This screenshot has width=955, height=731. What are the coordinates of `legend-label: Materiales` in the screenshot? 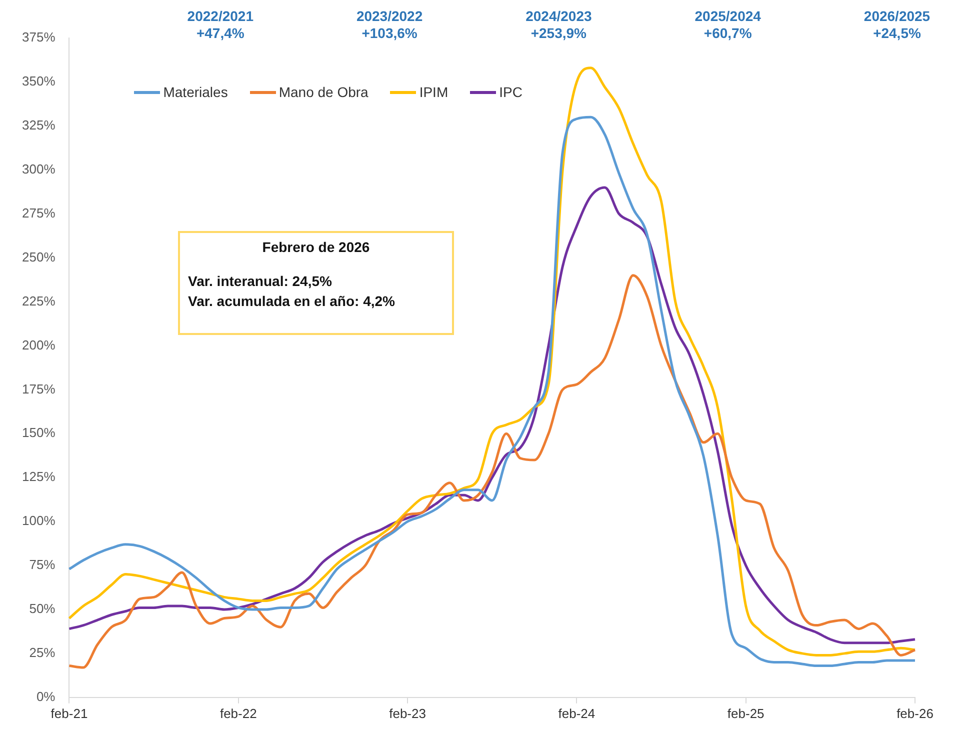 It's located at (195, 92).